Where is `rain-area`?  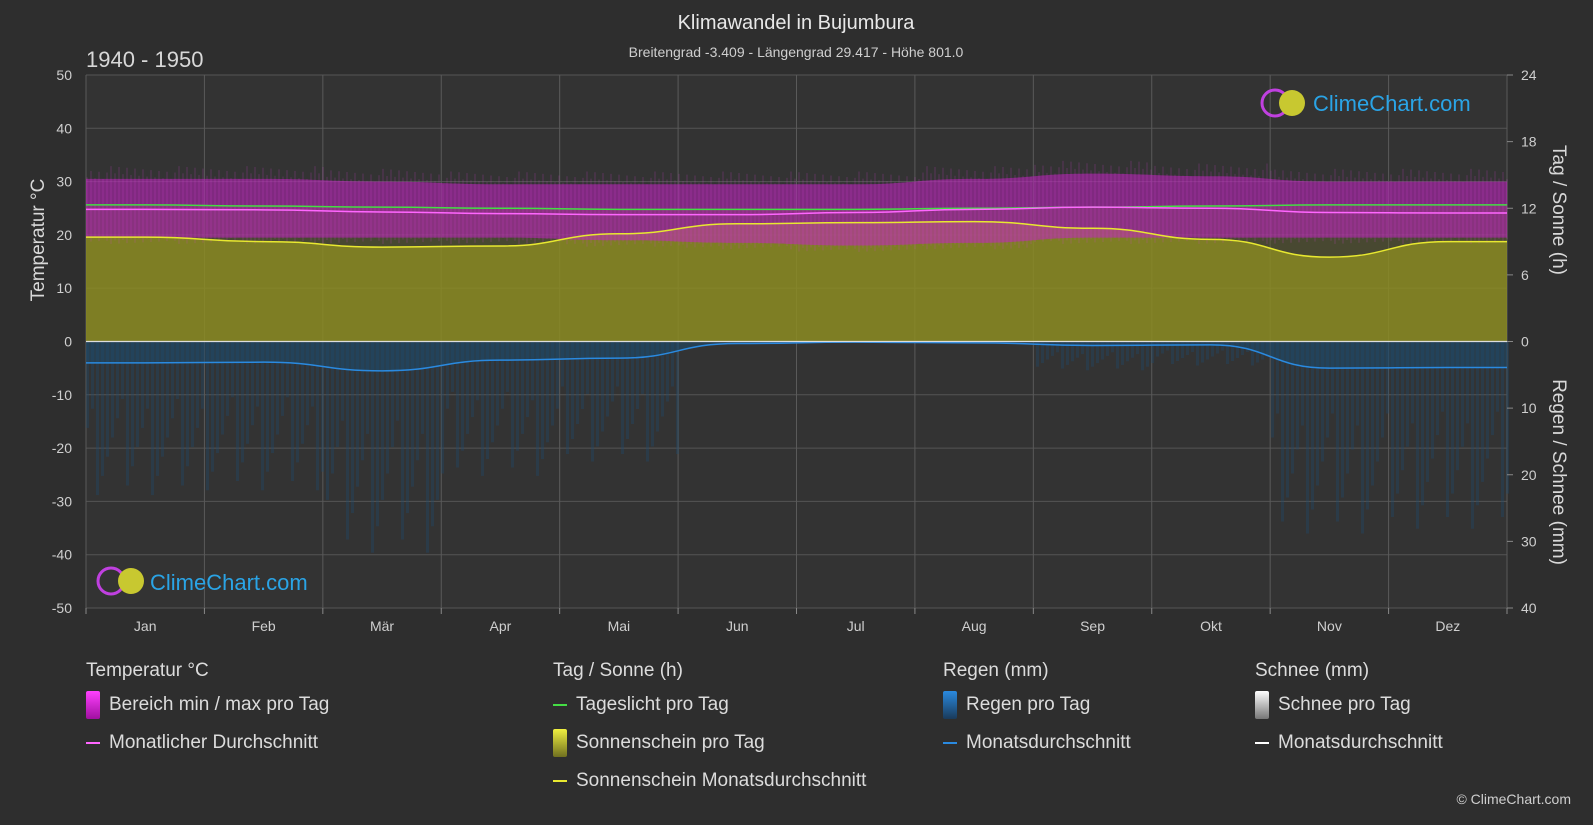
rain-area is located at coordinates (796, 356).